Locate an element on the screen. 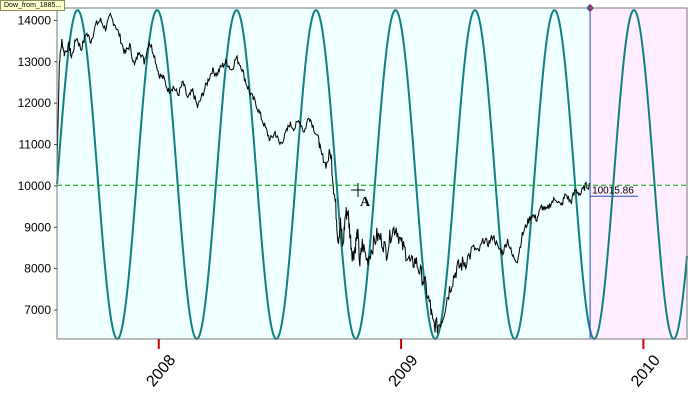 Image resolution: width=688 pixels, height=407 pixels. y-tick-label: 8000 is located at coordinates (37, 269).